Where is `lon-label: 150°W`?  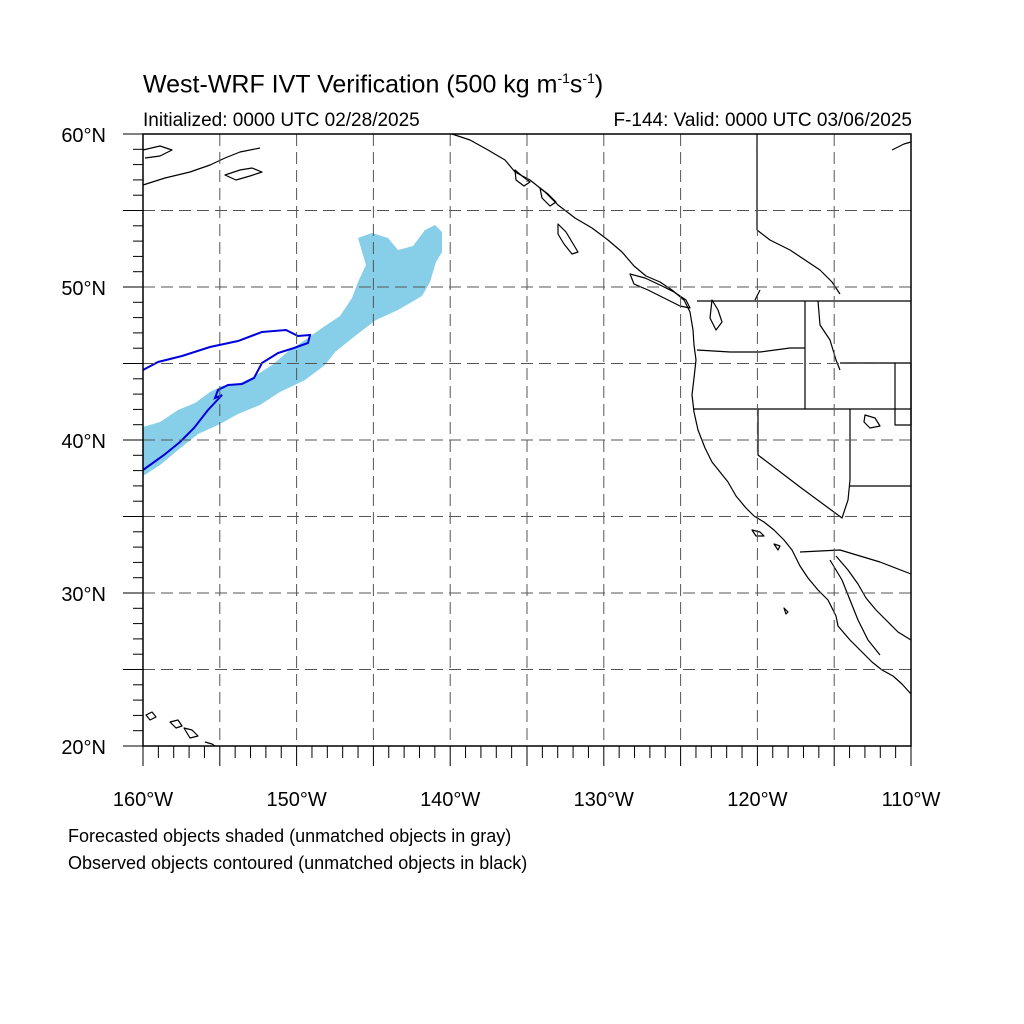
lon-label: 150°W is located at coordinates (296, 800).